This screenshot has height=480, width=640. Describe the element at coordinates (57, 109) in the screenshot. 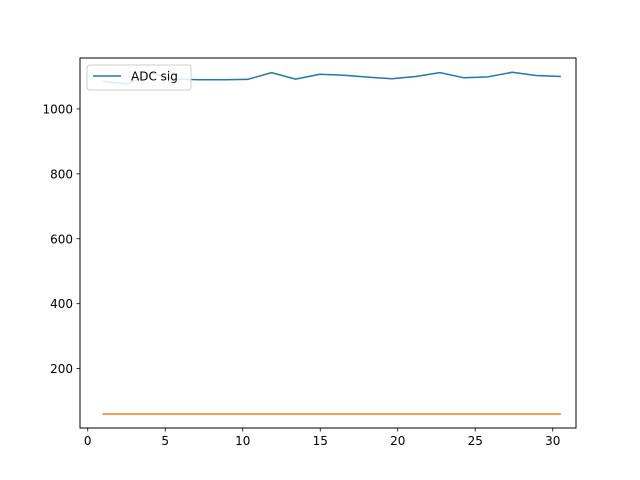

I see `y-tick-label: 1000` at that location.